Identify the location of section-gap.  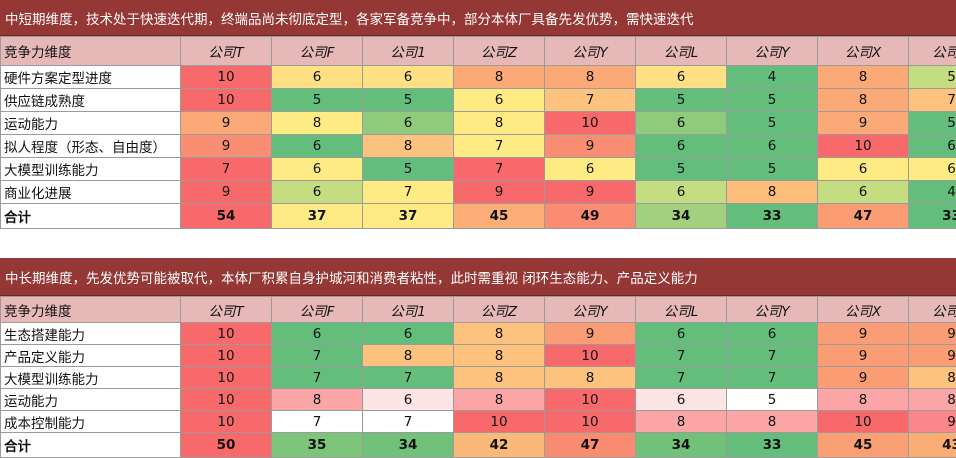
(478, 243).